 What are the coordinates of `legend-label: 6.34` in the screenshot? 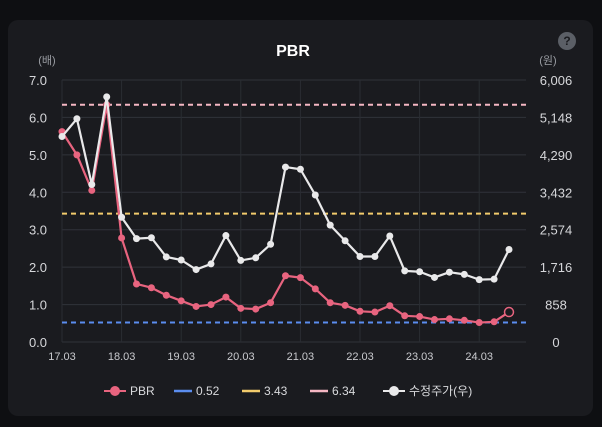 It's located at (344, 391).